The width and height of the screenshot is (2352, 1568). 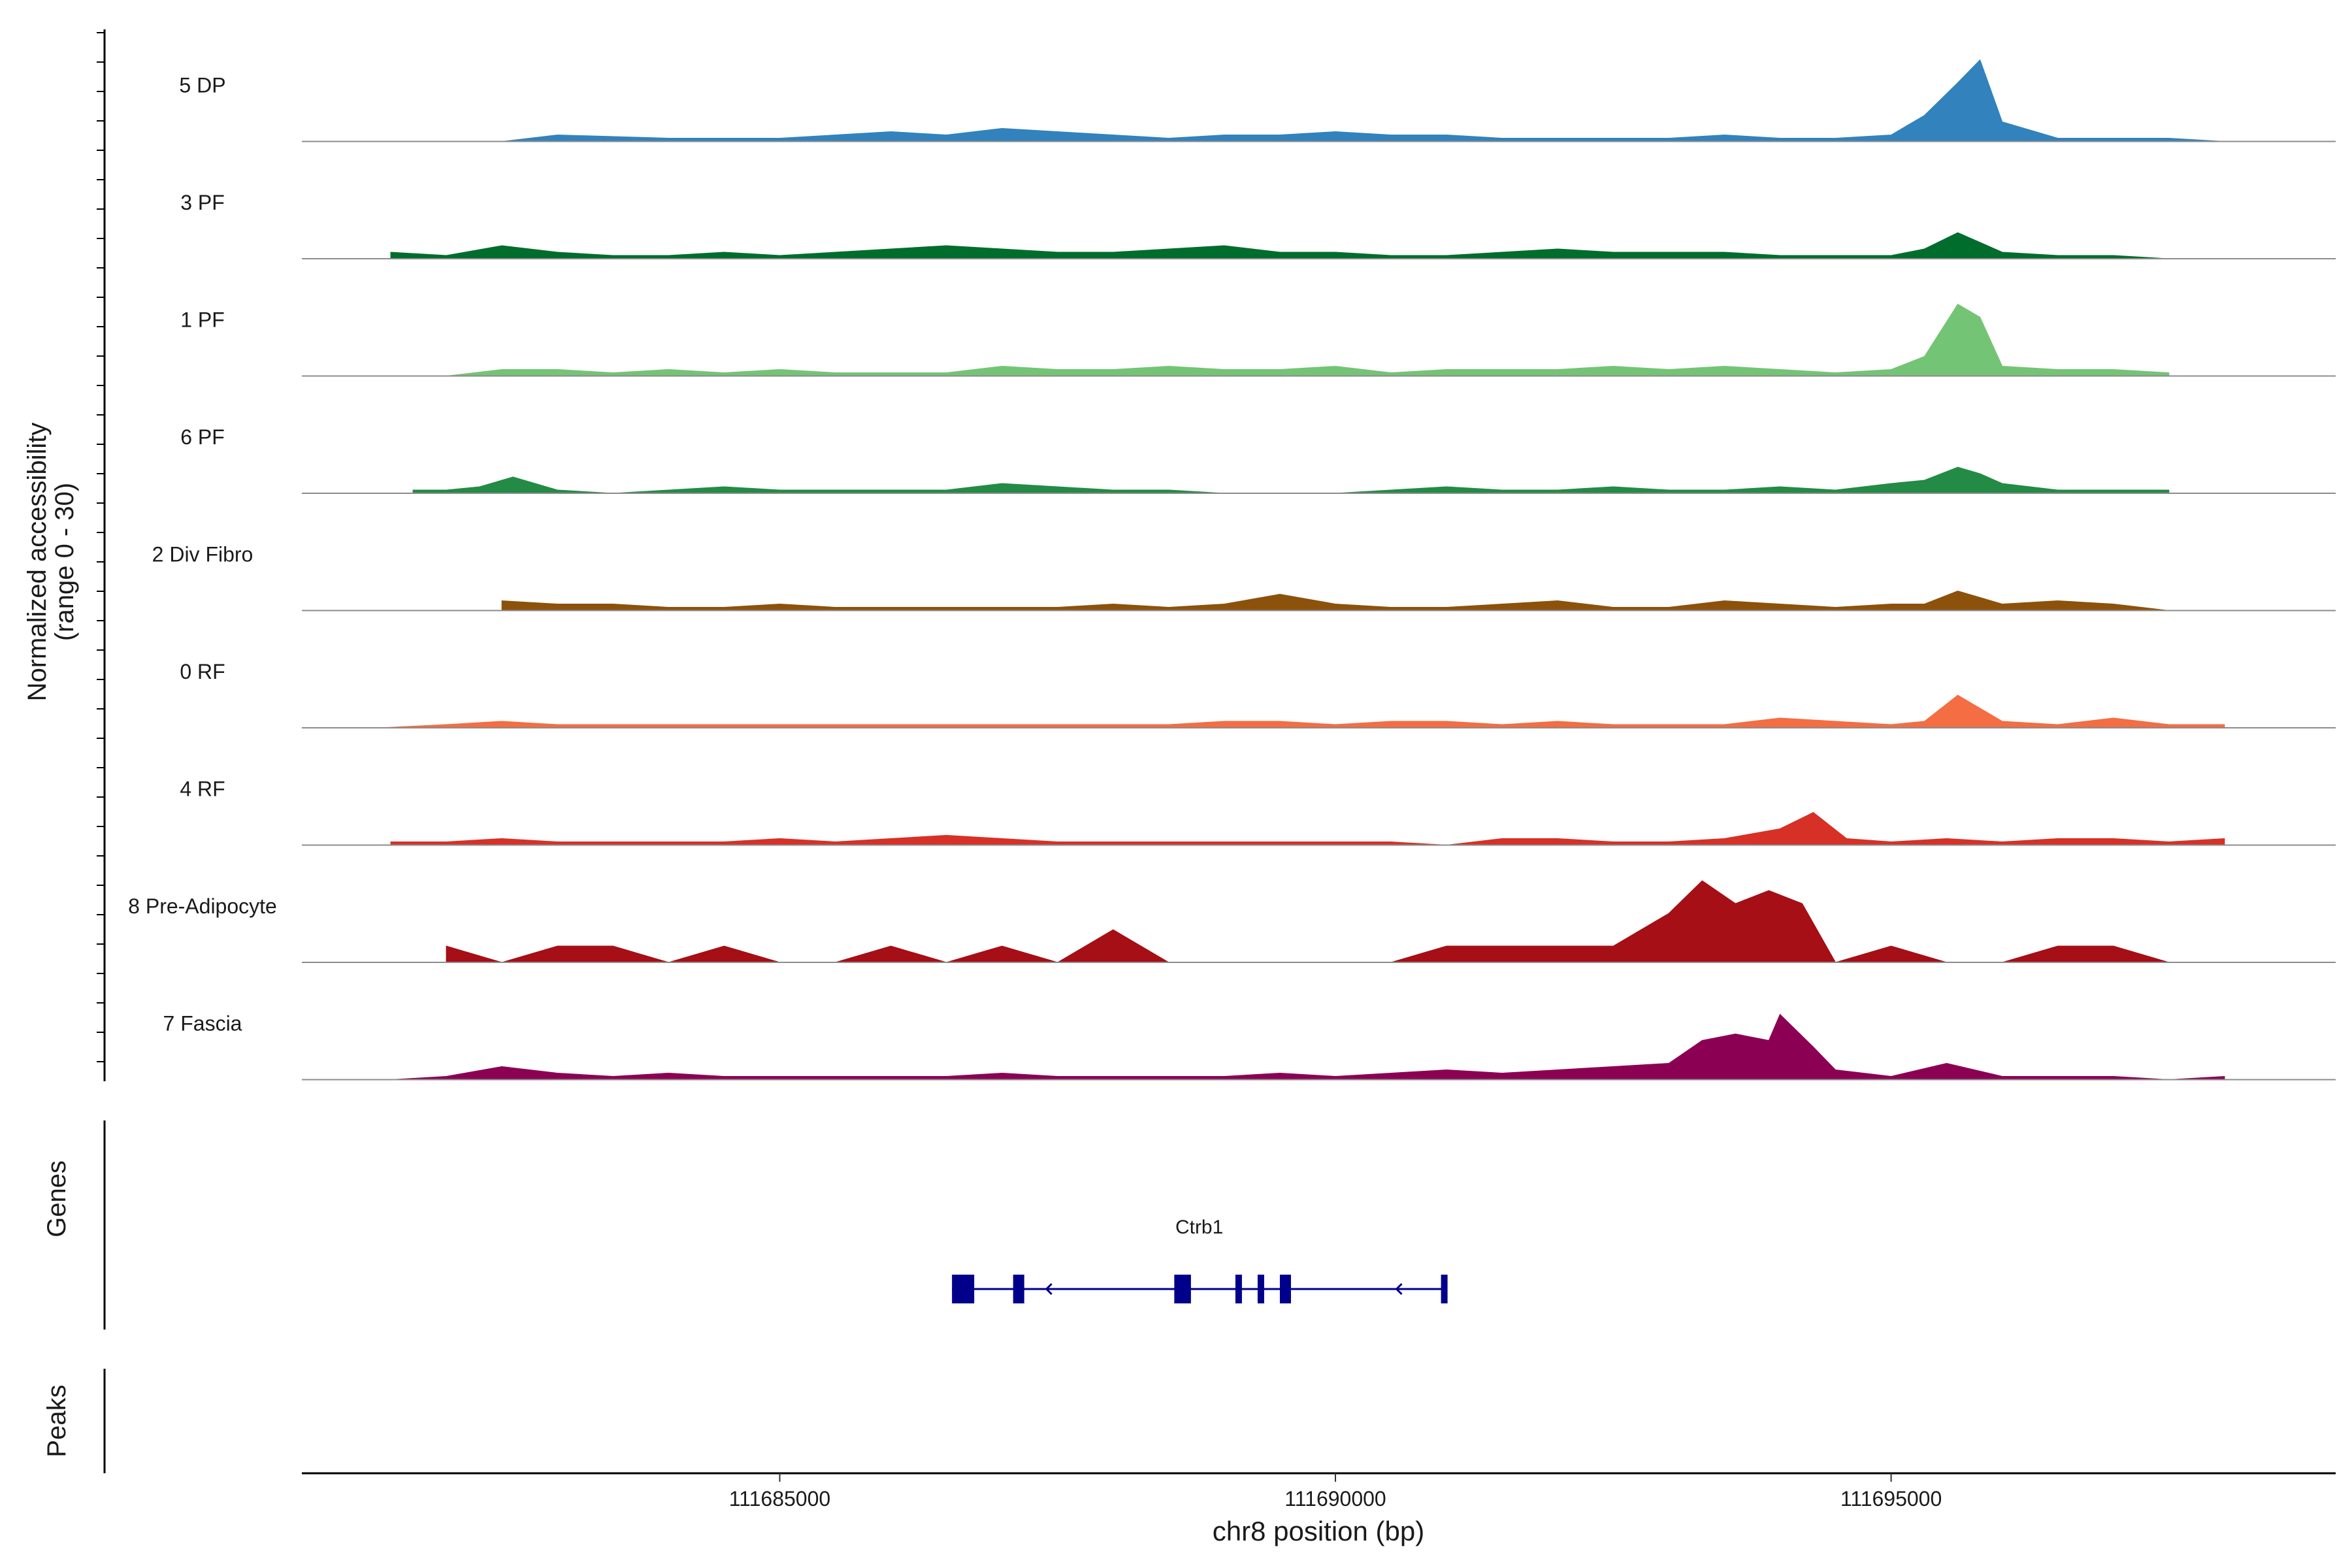 I want to click on track-label: 8 Pre-Adipocyte, so click(x=202, y=906).